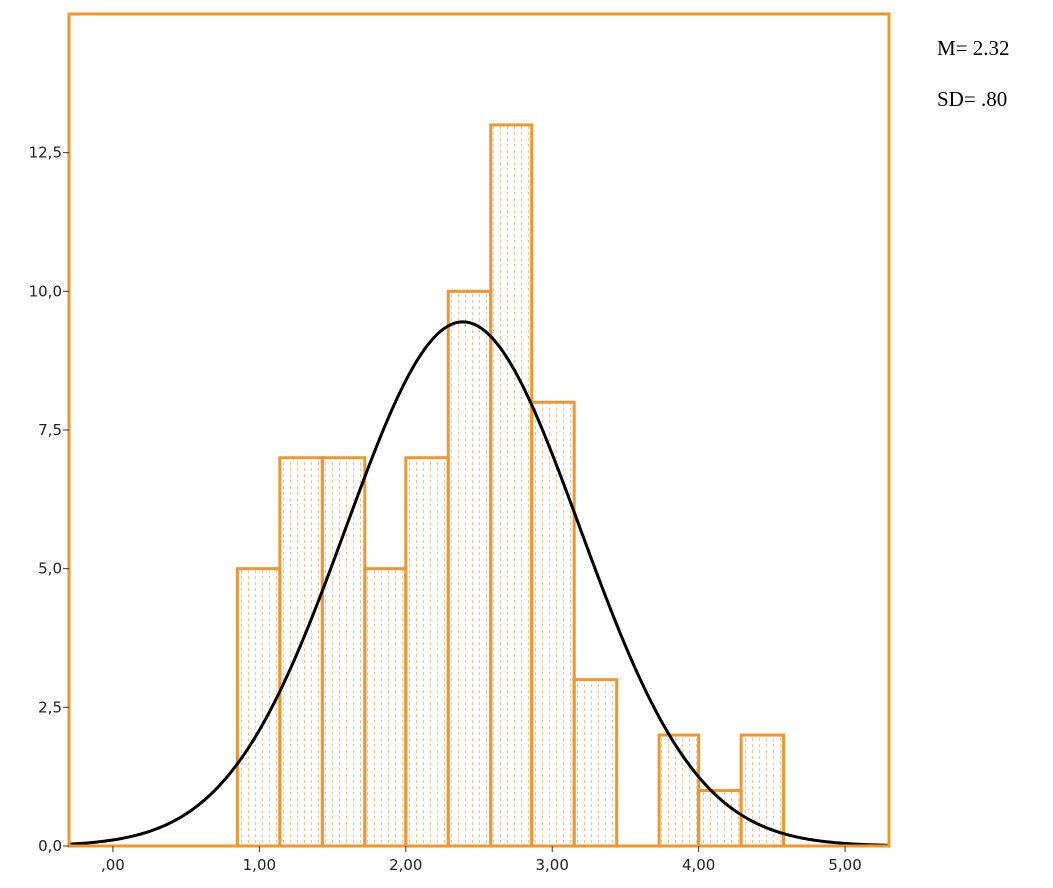 The image size is (1053, 888). Describe the element at coordinates (698, 865) in the screenshot. I see `x-tick-label: 4,00` at that location.